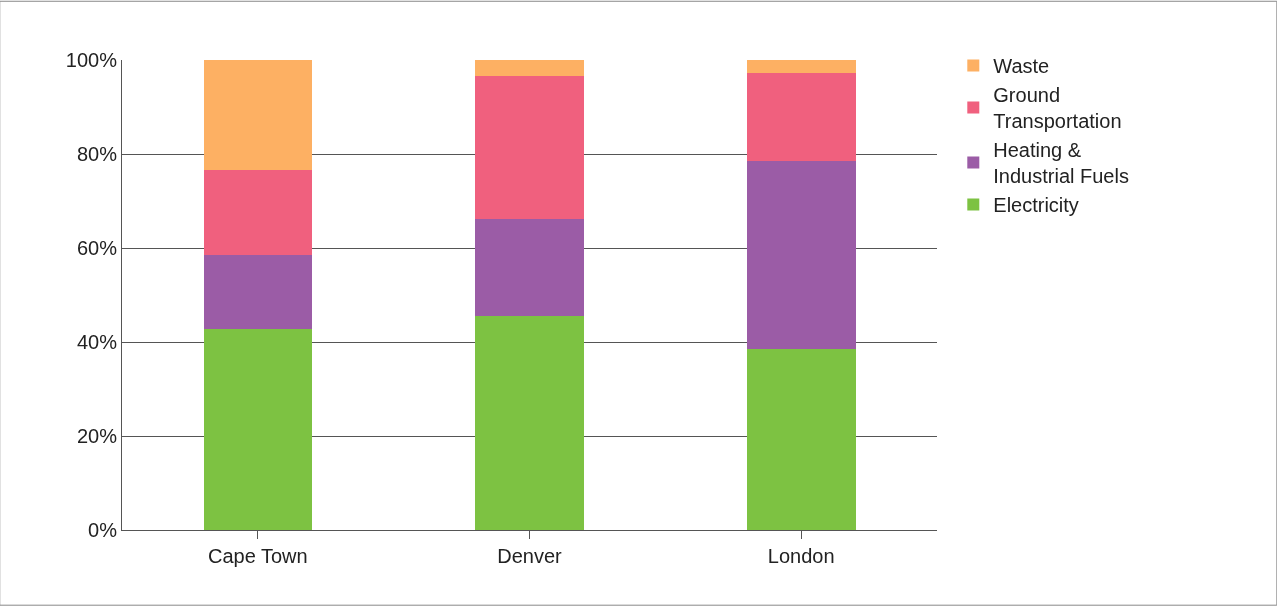 The image size is (1277, 606). I want to click on y-tick-label: 20%, so click(97, 436).